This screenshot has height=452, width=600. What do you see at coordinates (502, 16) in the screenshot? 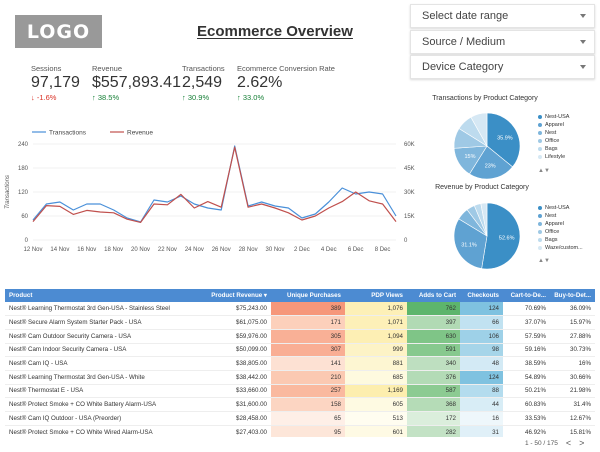
I see `date-range-filter: Select date range` at bounding box center [502, 16].